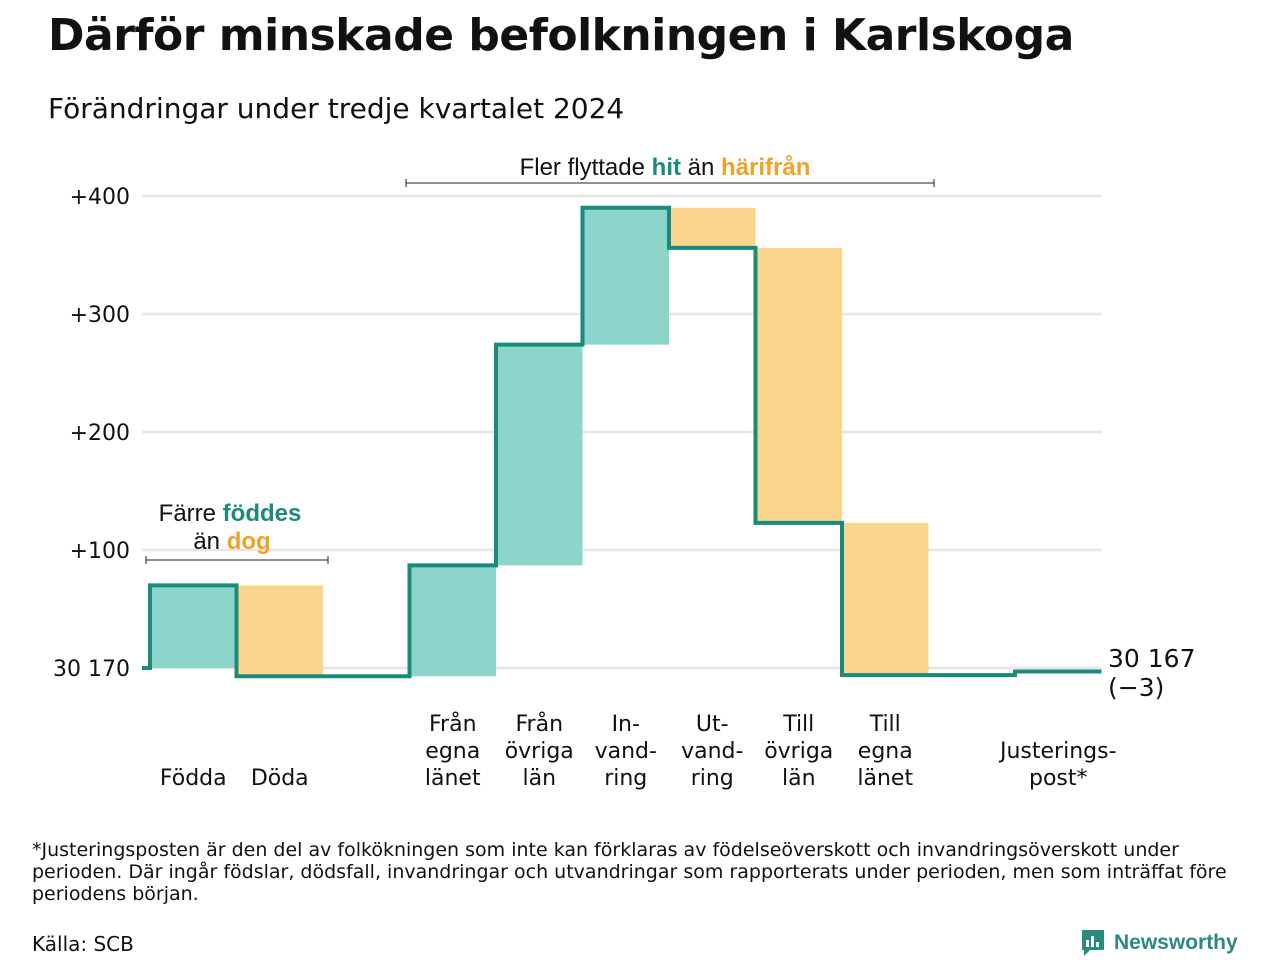 The width and height of the screenshot is (1280, 960). Describe the element at coordinates (100, 315) in the screenshot. I see `y-tick-label: +300` at that location.